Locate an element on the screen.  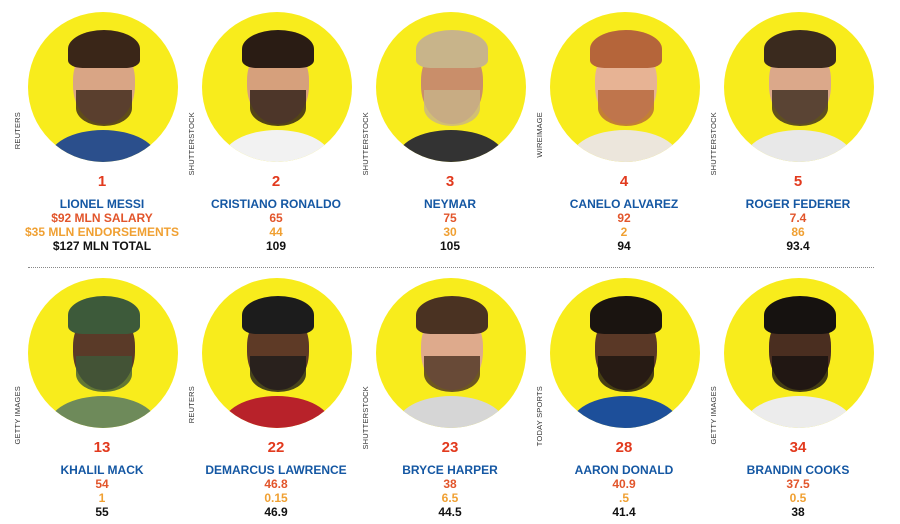
athlete-name: BRYCE HARPER is located at coordinates (450, 470).